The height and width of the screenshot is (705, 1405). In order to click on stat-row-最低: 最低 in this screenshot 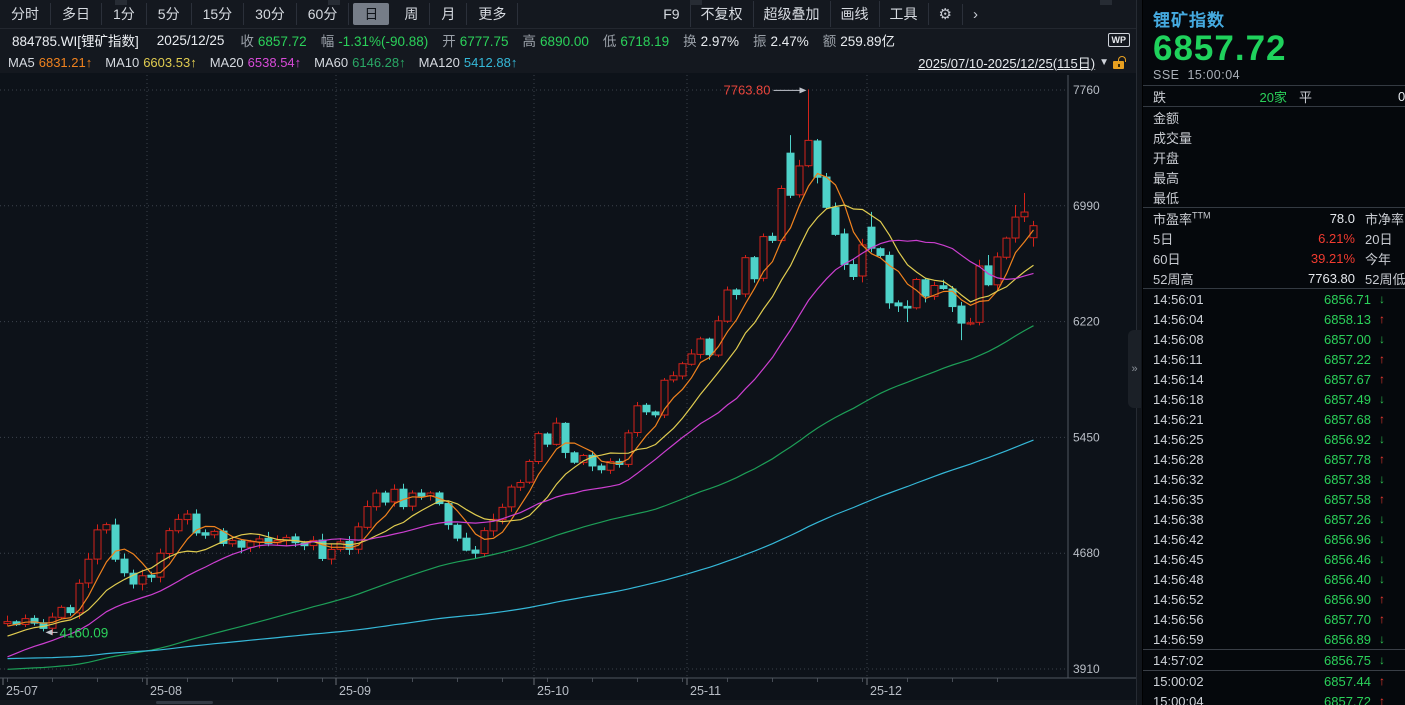, I will do `click(1273, 197)`.